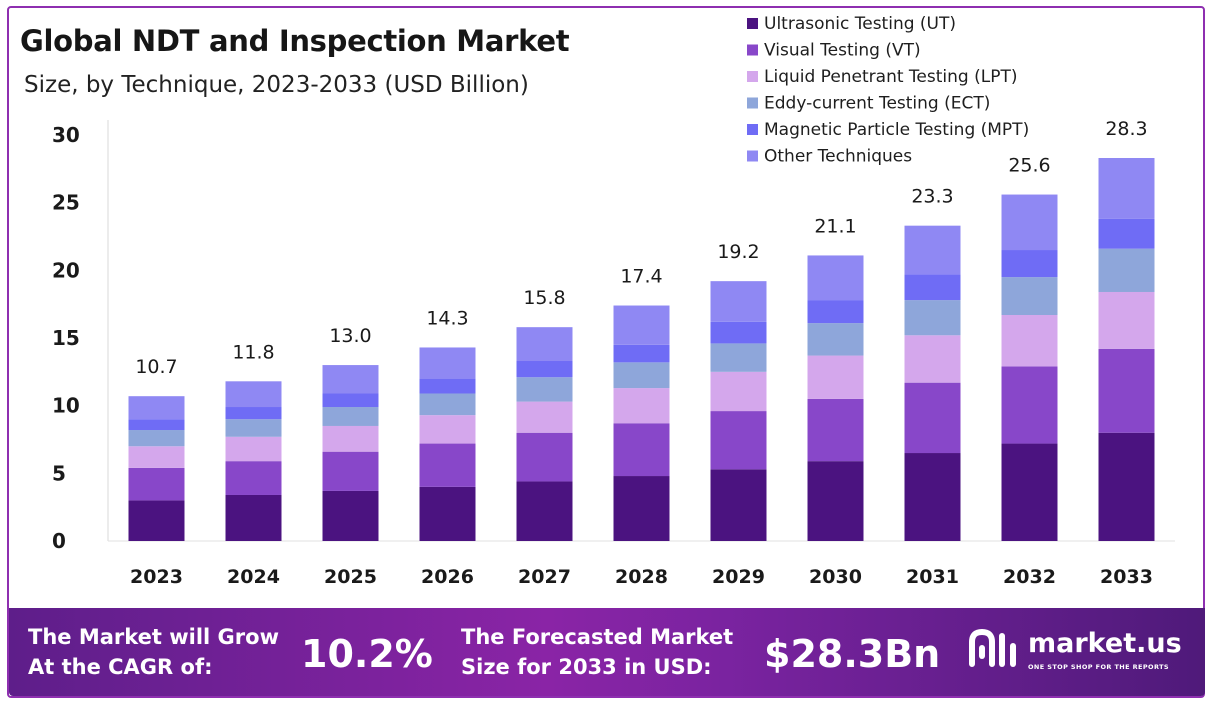 The width and height of the screenshot is (1216, 727). I want to click on cagr-label-line2: At the CAGR of:, so click(120, 667).